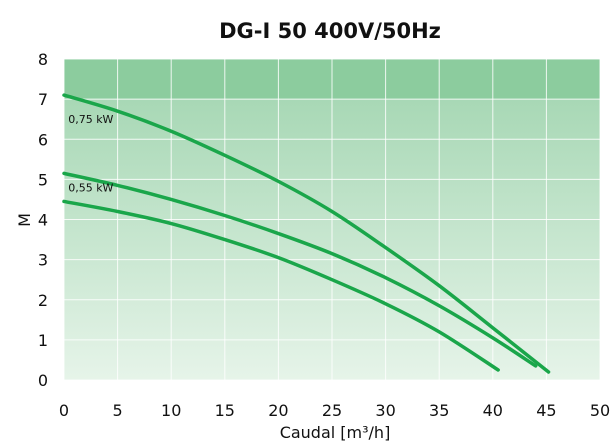 The height and width of the screenshot is (443, 610). What do you see at coordinates (43, 340) in the screenshot?
I see `y-tick-label: 1` at bounding box center [43, 340].